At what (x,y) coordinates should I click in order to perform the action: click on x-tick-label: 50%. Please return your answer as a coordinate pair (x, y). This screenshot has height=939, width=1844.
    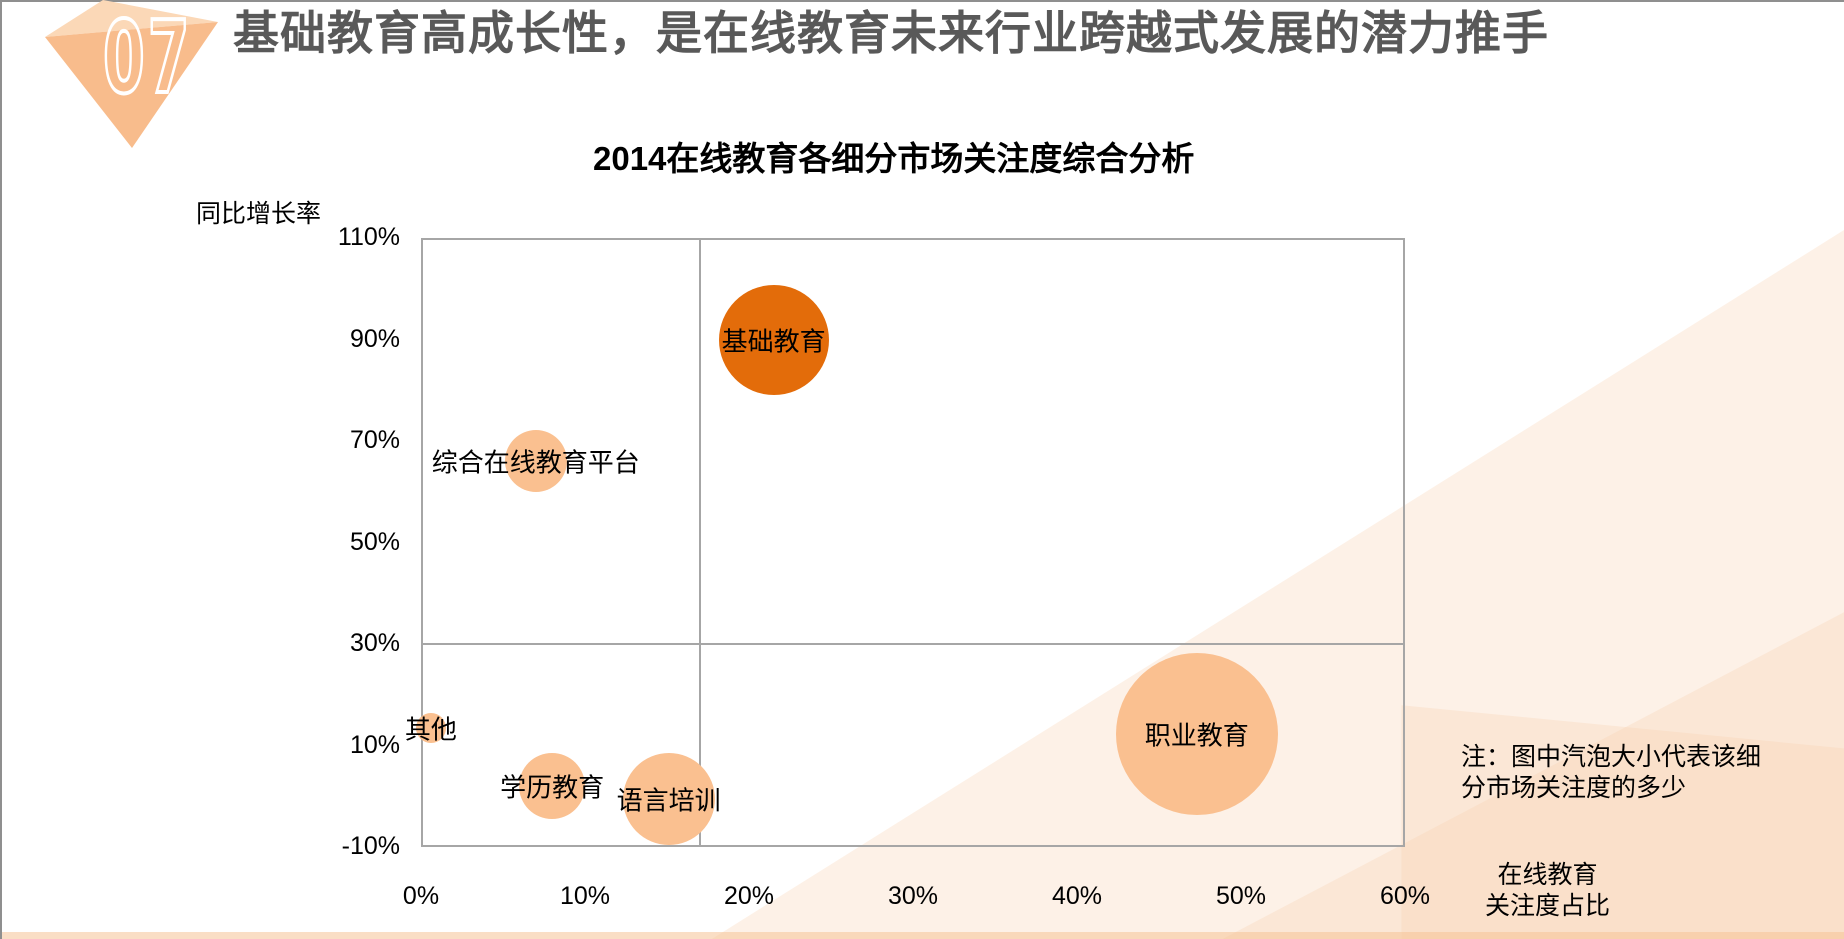
    Looking at the image, I should click on (1241, 896).